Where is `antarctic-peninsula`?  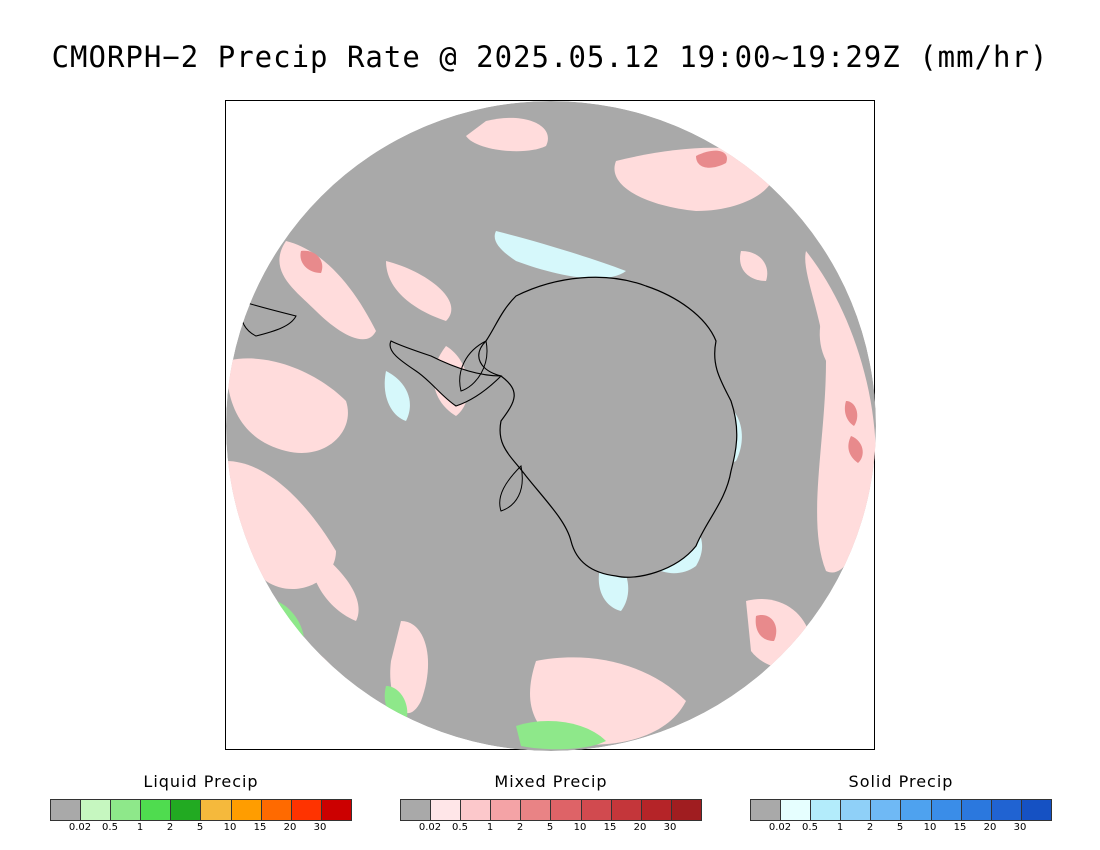
antarctic-peninsula is located at coordinates (446, 373).